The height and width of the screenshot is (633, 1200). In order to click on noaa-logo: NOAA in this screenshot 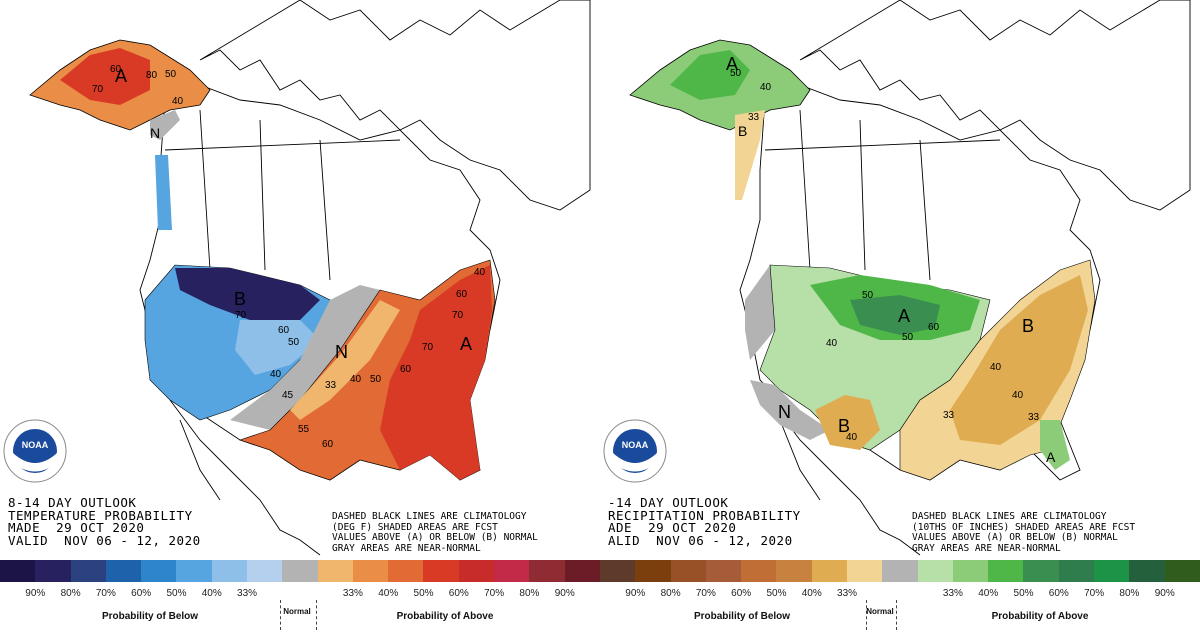, I will do `click(635, 451)`.